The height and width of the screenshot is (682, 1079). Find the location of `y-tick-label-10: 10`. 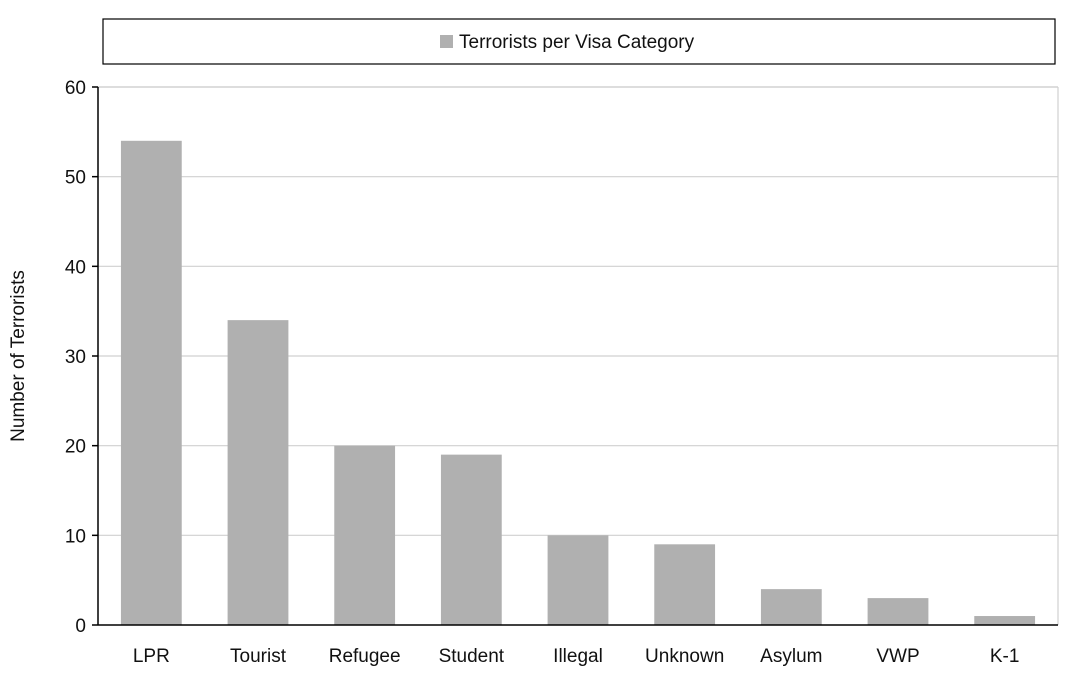

y-tick-label-10: 10 is located at coordinates (75, 536).